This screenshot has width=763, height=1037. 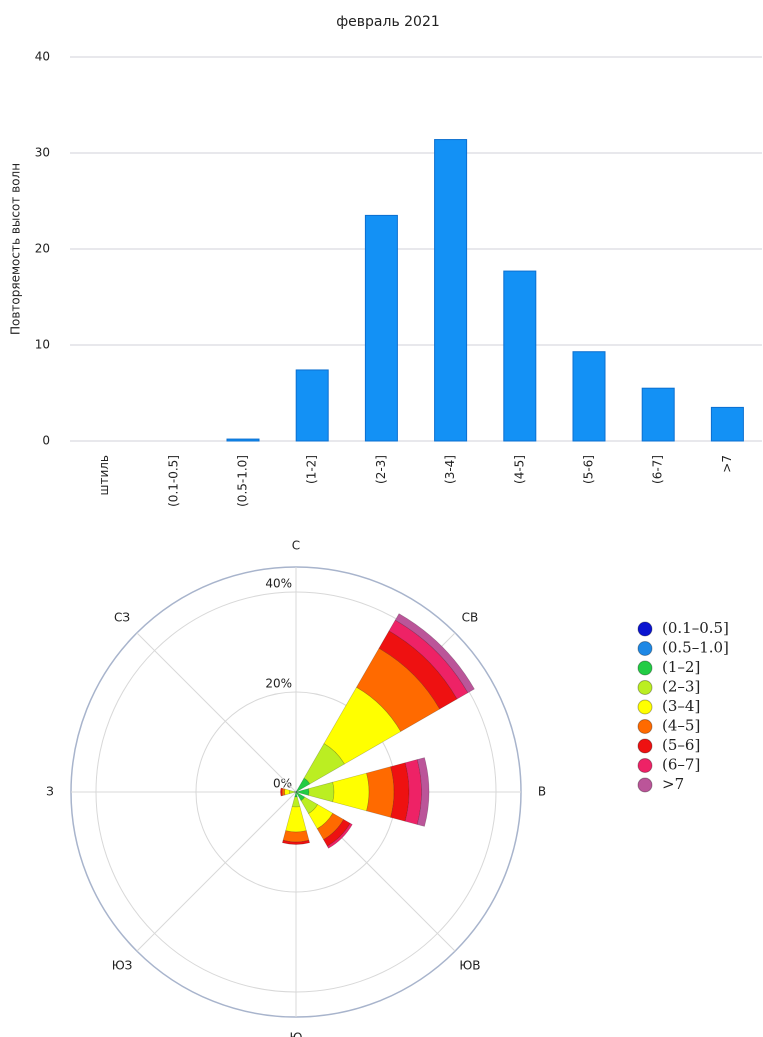 I want to click on y-tick-label: 20, so click(x=42, y=249).